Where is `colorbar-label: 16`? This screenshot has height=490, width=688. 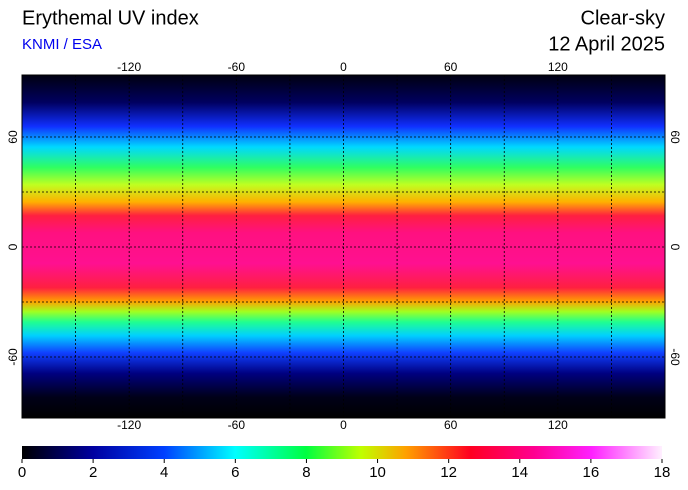
colorbar-label: 16 is located at coordinates (591, 472).